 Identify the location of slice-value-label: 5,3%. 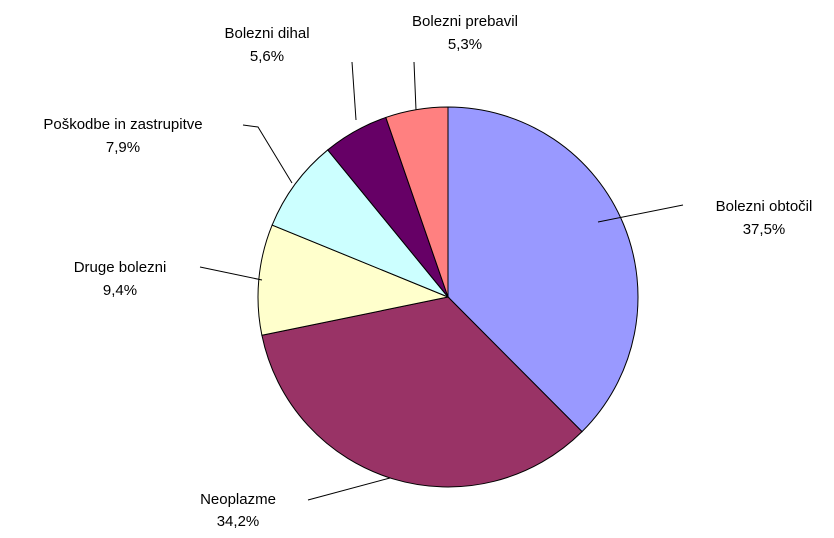
(465, 44).